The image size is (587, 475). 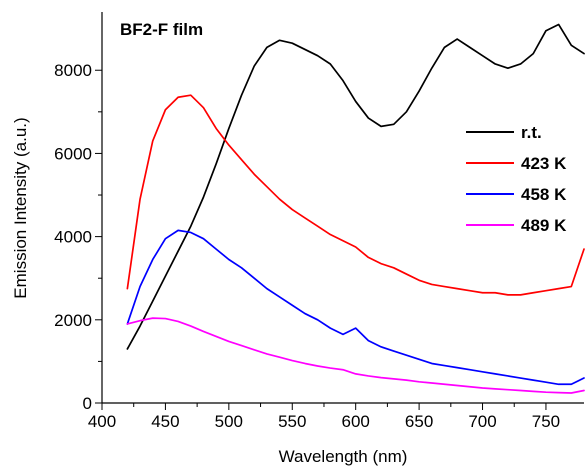 What do you see at coordinates (482, 421) in the screenshot?
I see `x-tick-label-700: 700` at bounding box center [482, 421].